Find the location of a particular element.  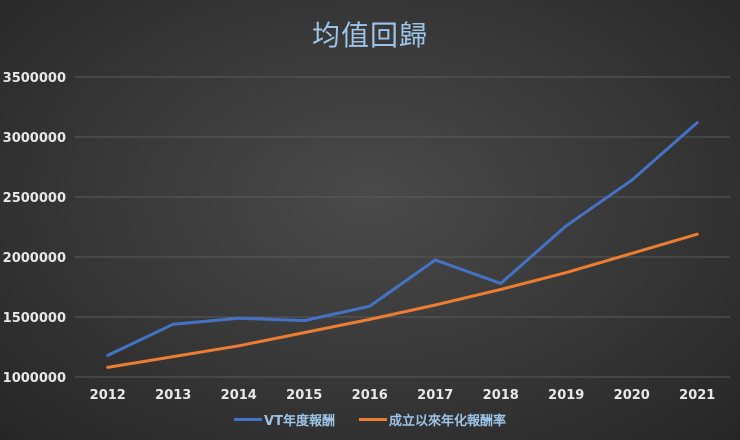

y-tick-label: 2000000 is located at coordinates (34, 258).